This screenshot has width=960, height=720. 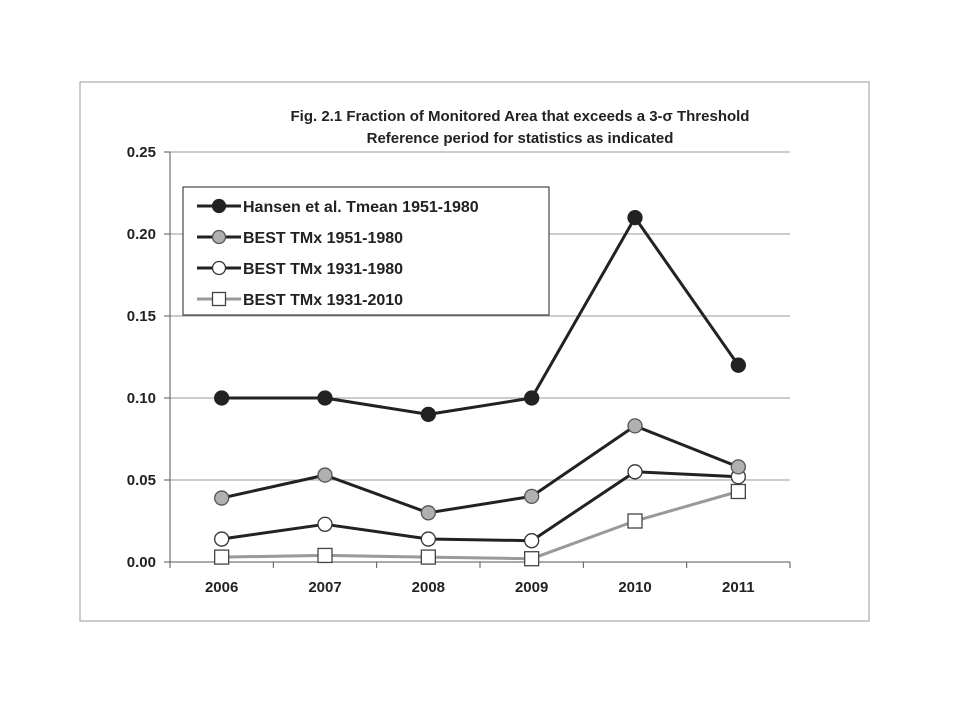 What do you see at coordinates (141, 152) in the screenshot?
I see `y-tick-label: 0.25` at bounding box center [141, 152].